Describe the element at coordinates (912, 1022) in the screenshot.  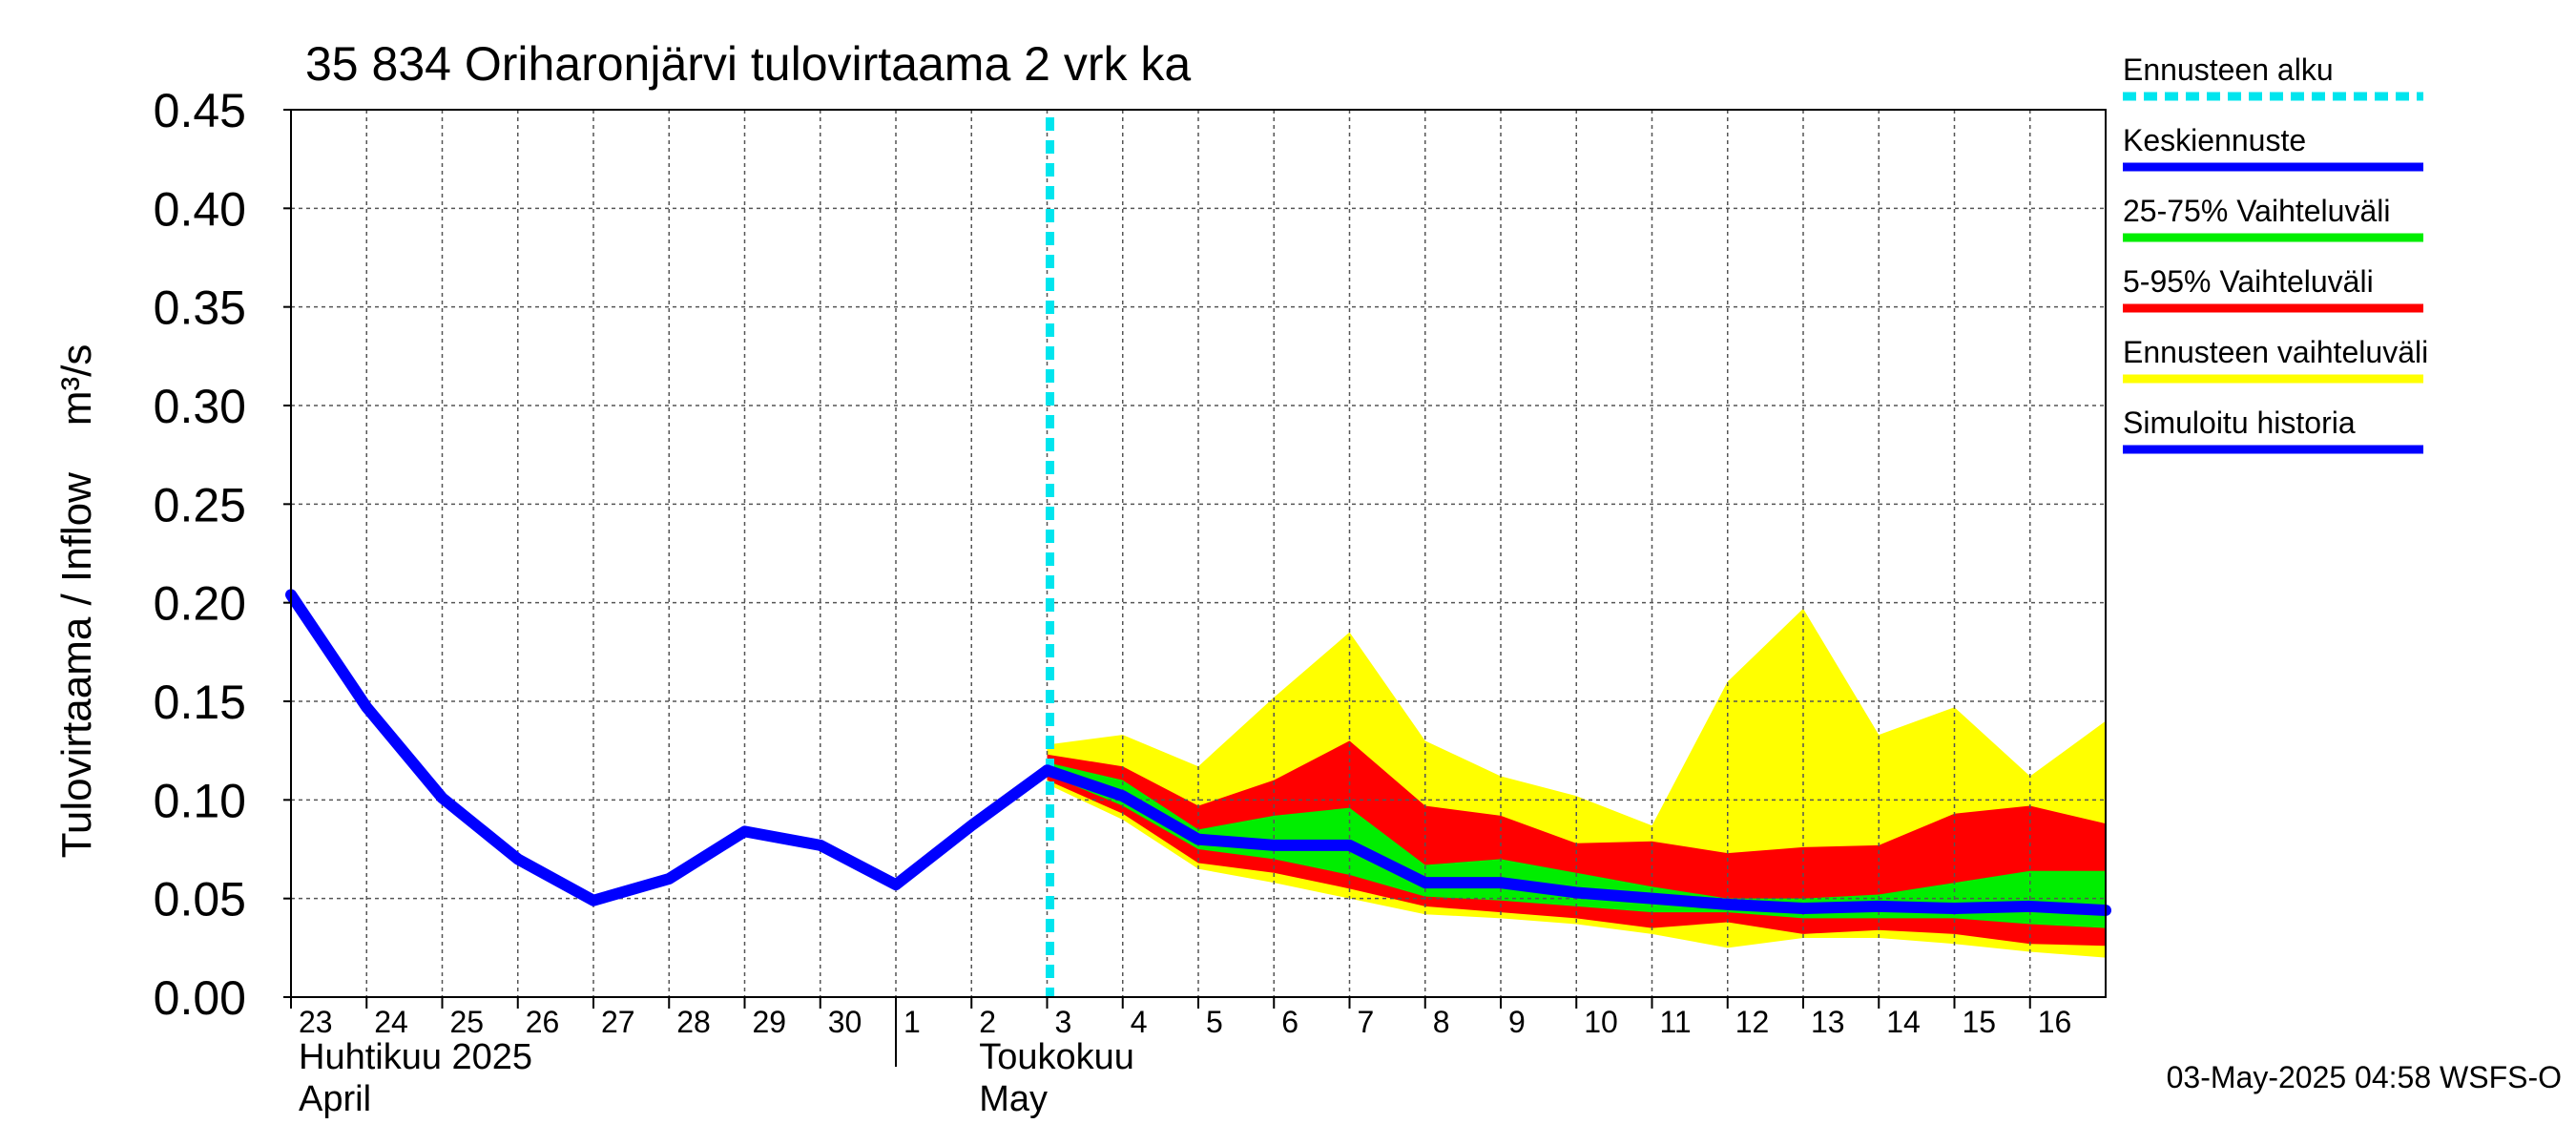
I see `x-tick-label: 1` at that location.